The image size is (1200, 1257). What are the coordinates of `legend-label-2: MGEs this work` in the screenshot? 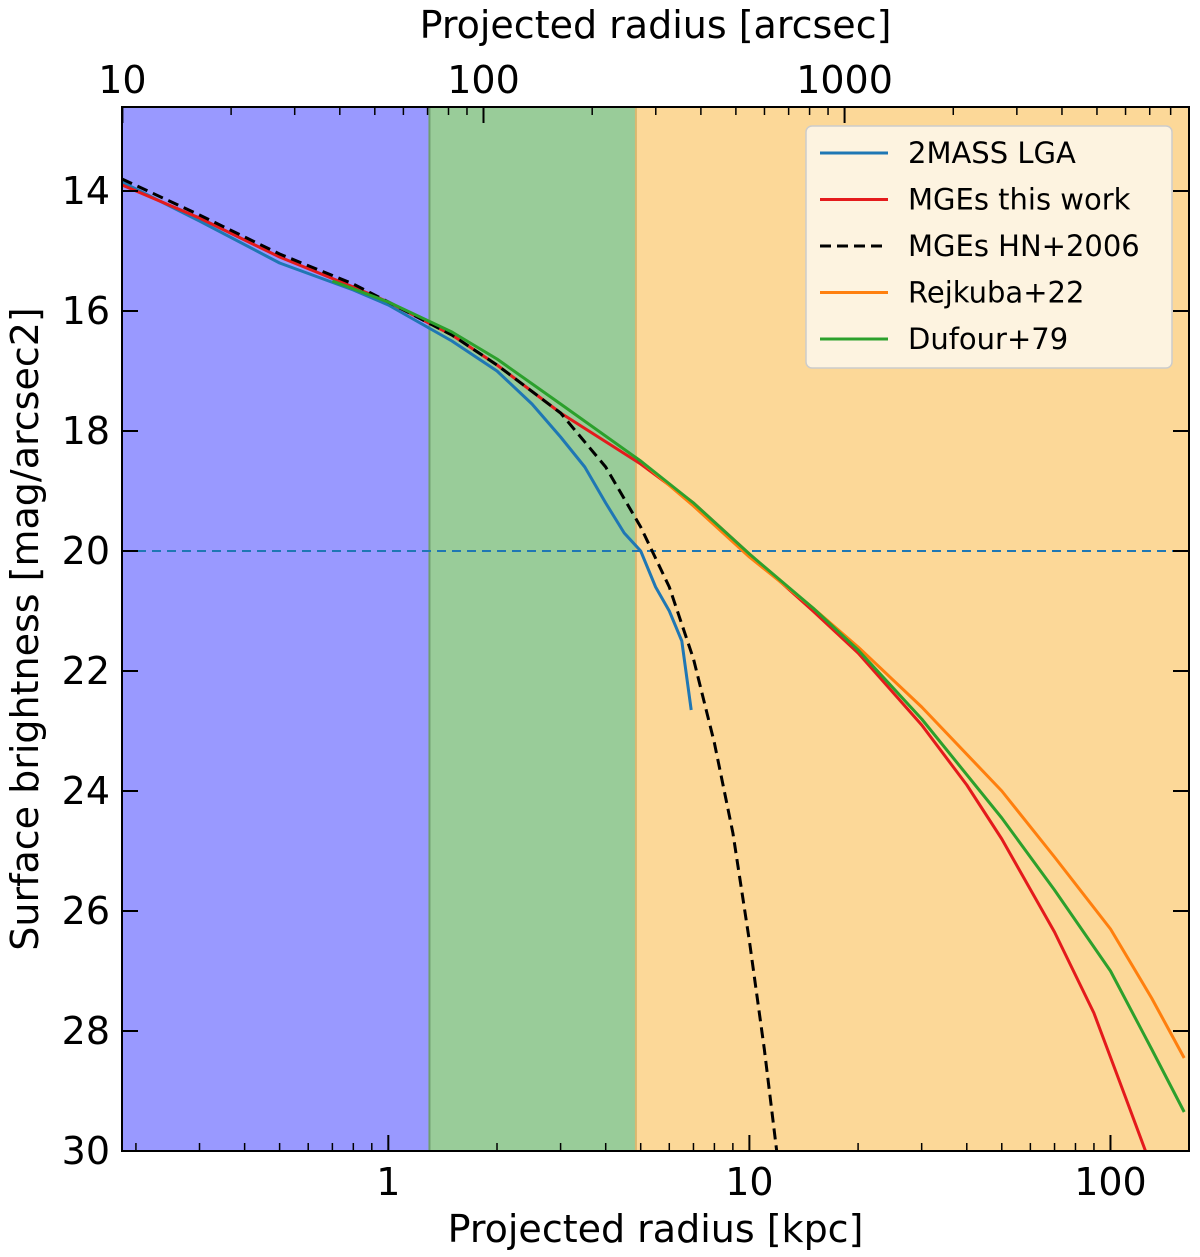 It's located at (1019, 200).